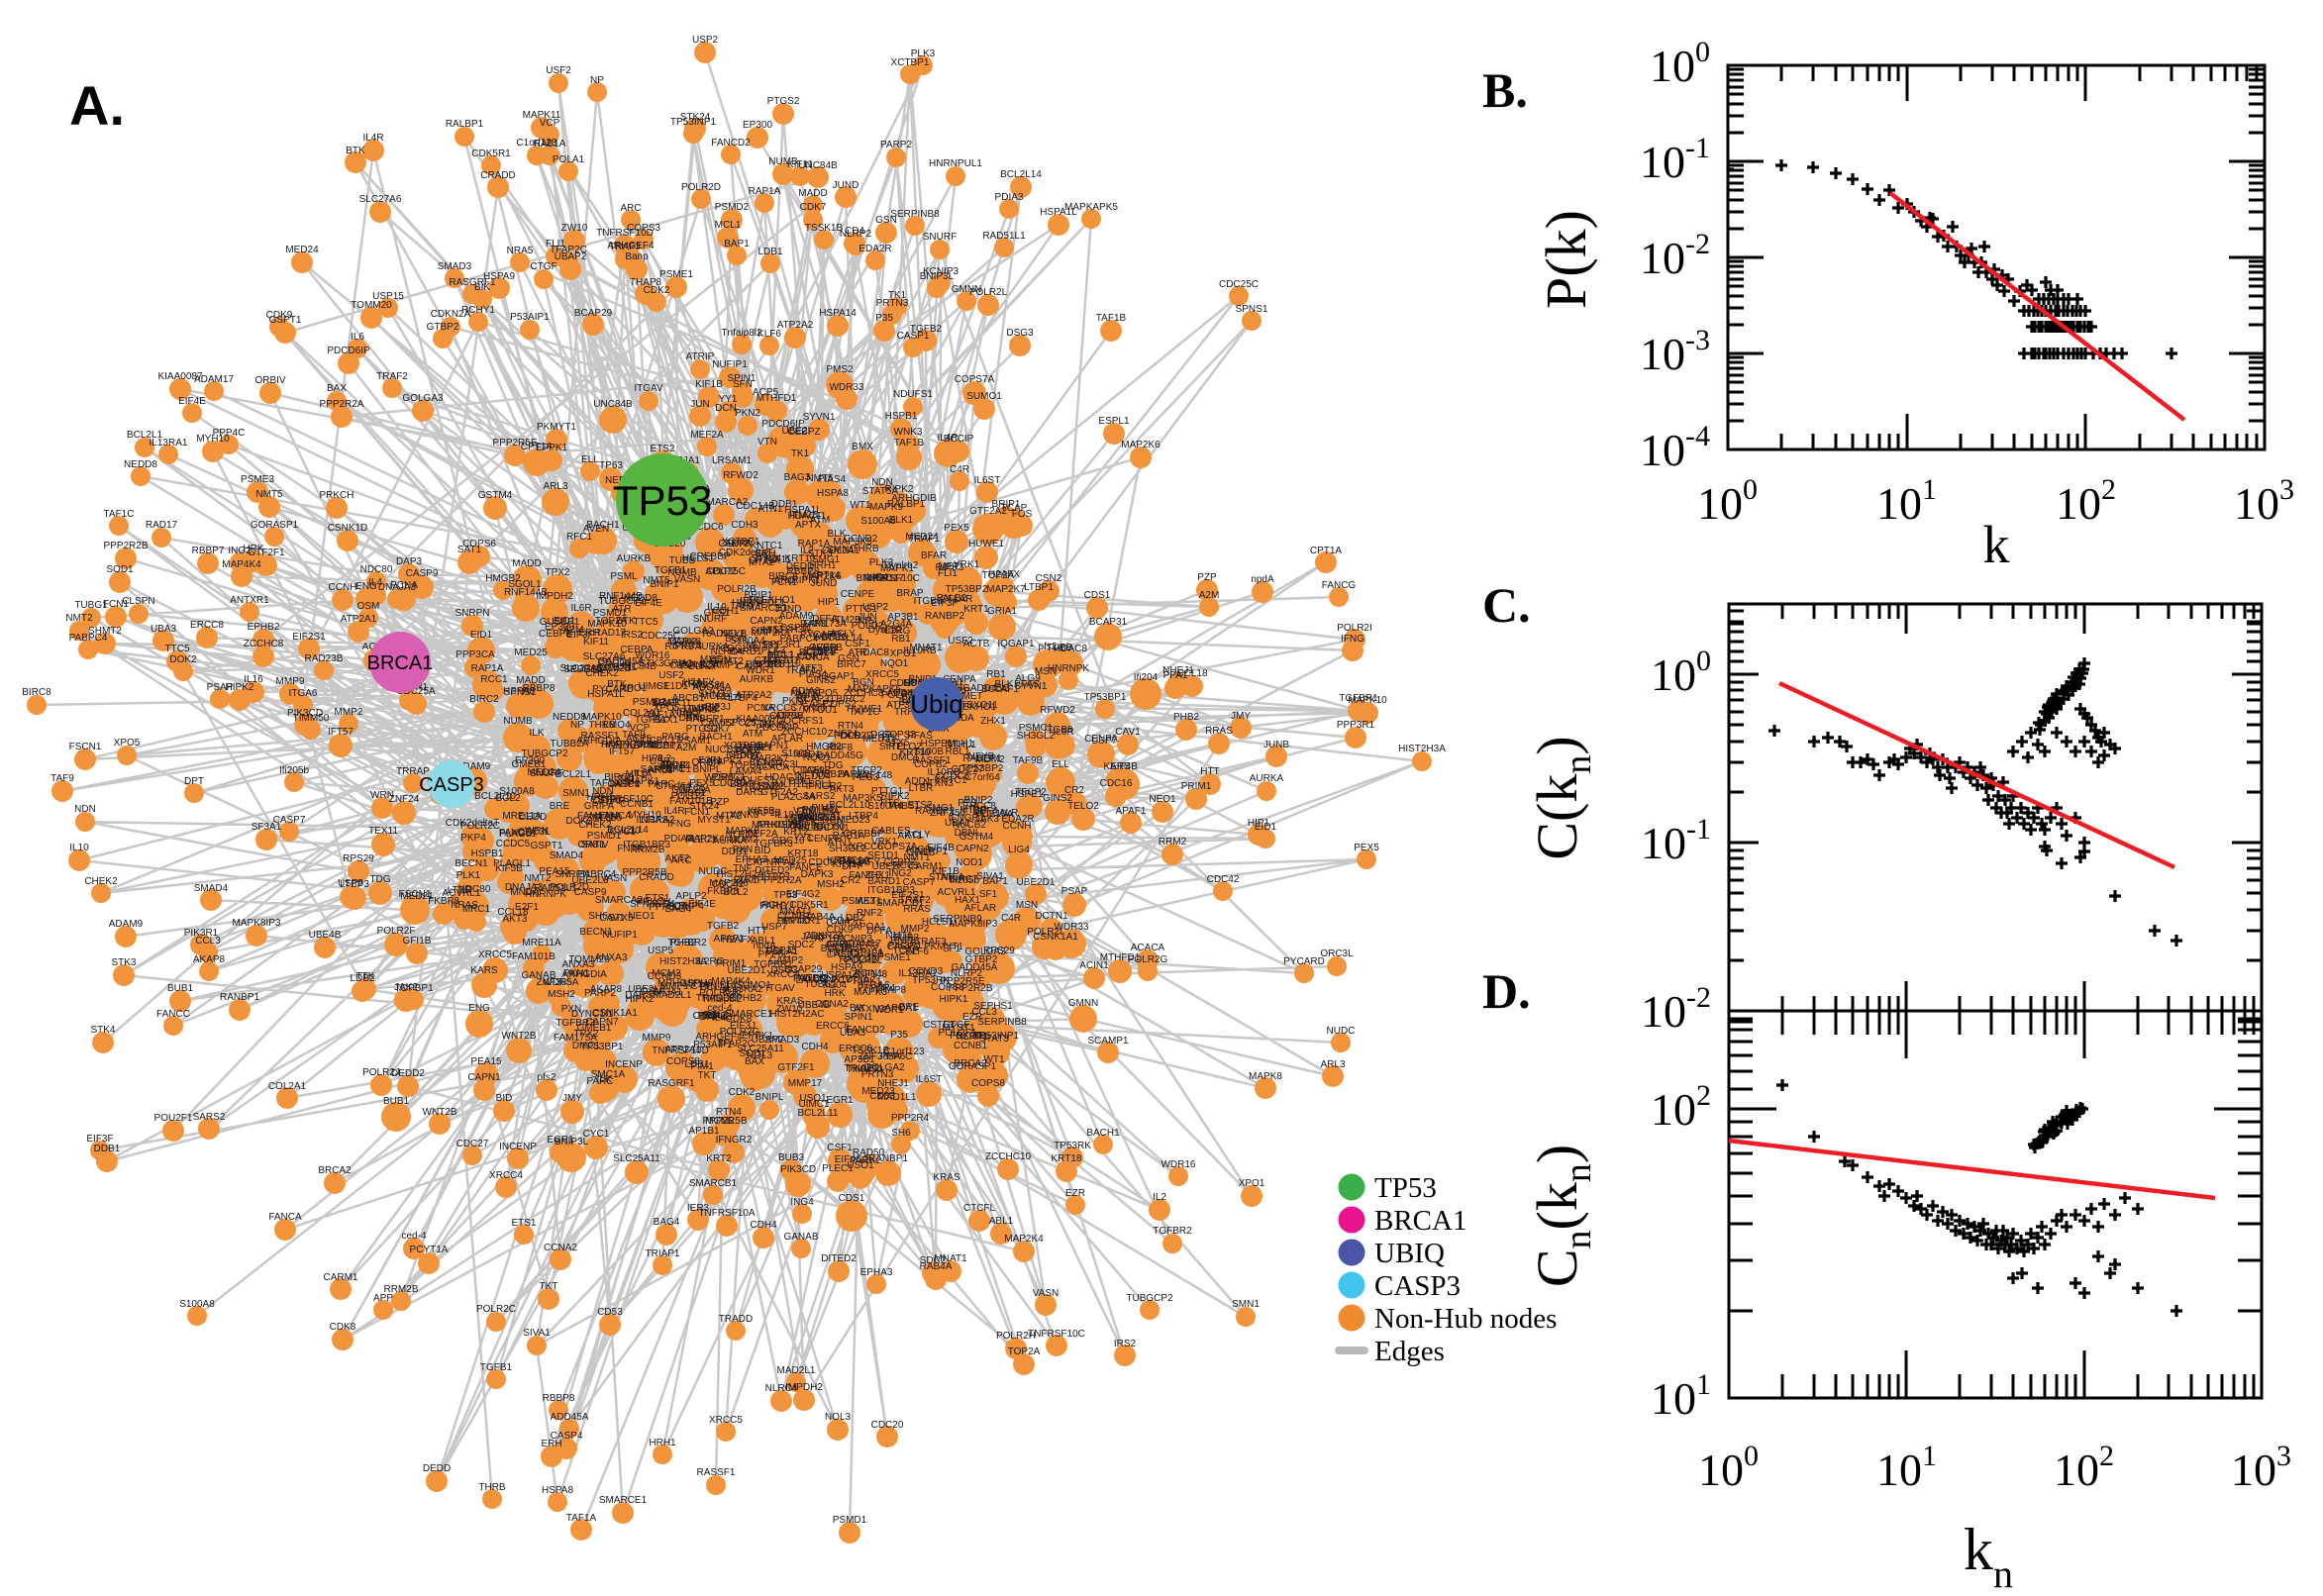  Describe the element at coordinates (285, 321) in the screenshot. I see `svg-text: GSPT1` at that location.